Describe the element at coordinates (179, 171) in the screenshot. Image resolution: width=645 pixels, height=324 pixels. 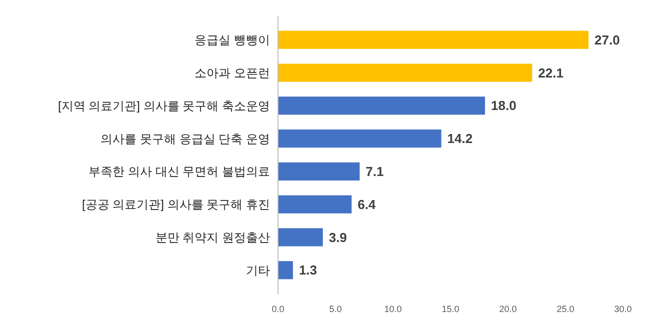
I see `y-tick-label: 부족한 의사 대신 무면허 불법의료` at that location.